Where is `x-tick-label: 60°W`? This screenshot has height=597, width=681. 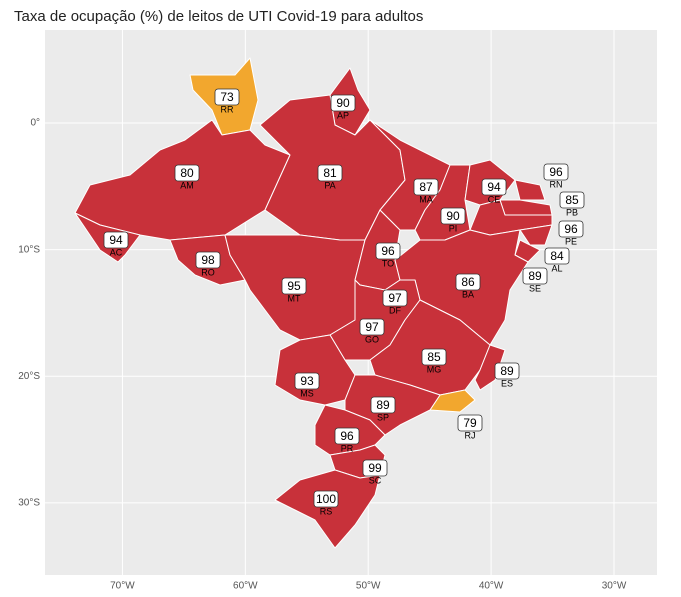 x-tick-label: 60°W is located at coordinates (245, 586).